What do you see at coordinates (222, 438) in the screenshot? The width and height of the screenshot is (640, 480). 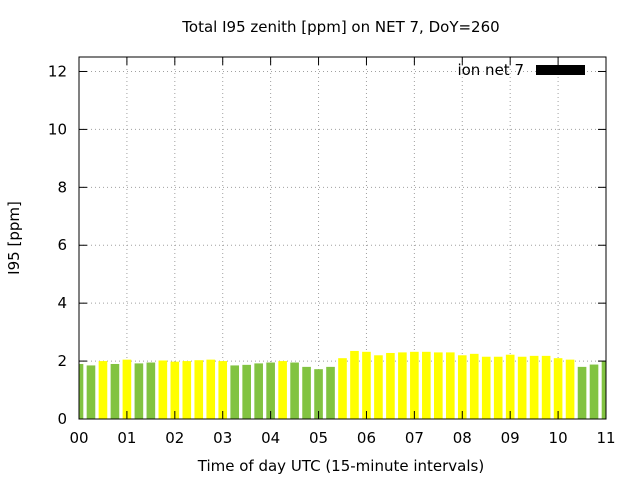 I see `x-tick-label: 03` at bounding box center [222, 438].